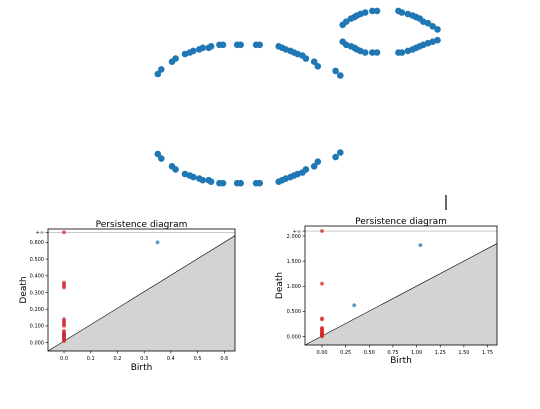 This screenshot has width=540, height=409. What do you see at coordinates (91, 359) in the screenshot?
I see `x-tick-label: 0.1` at bounding box center [91, 359].